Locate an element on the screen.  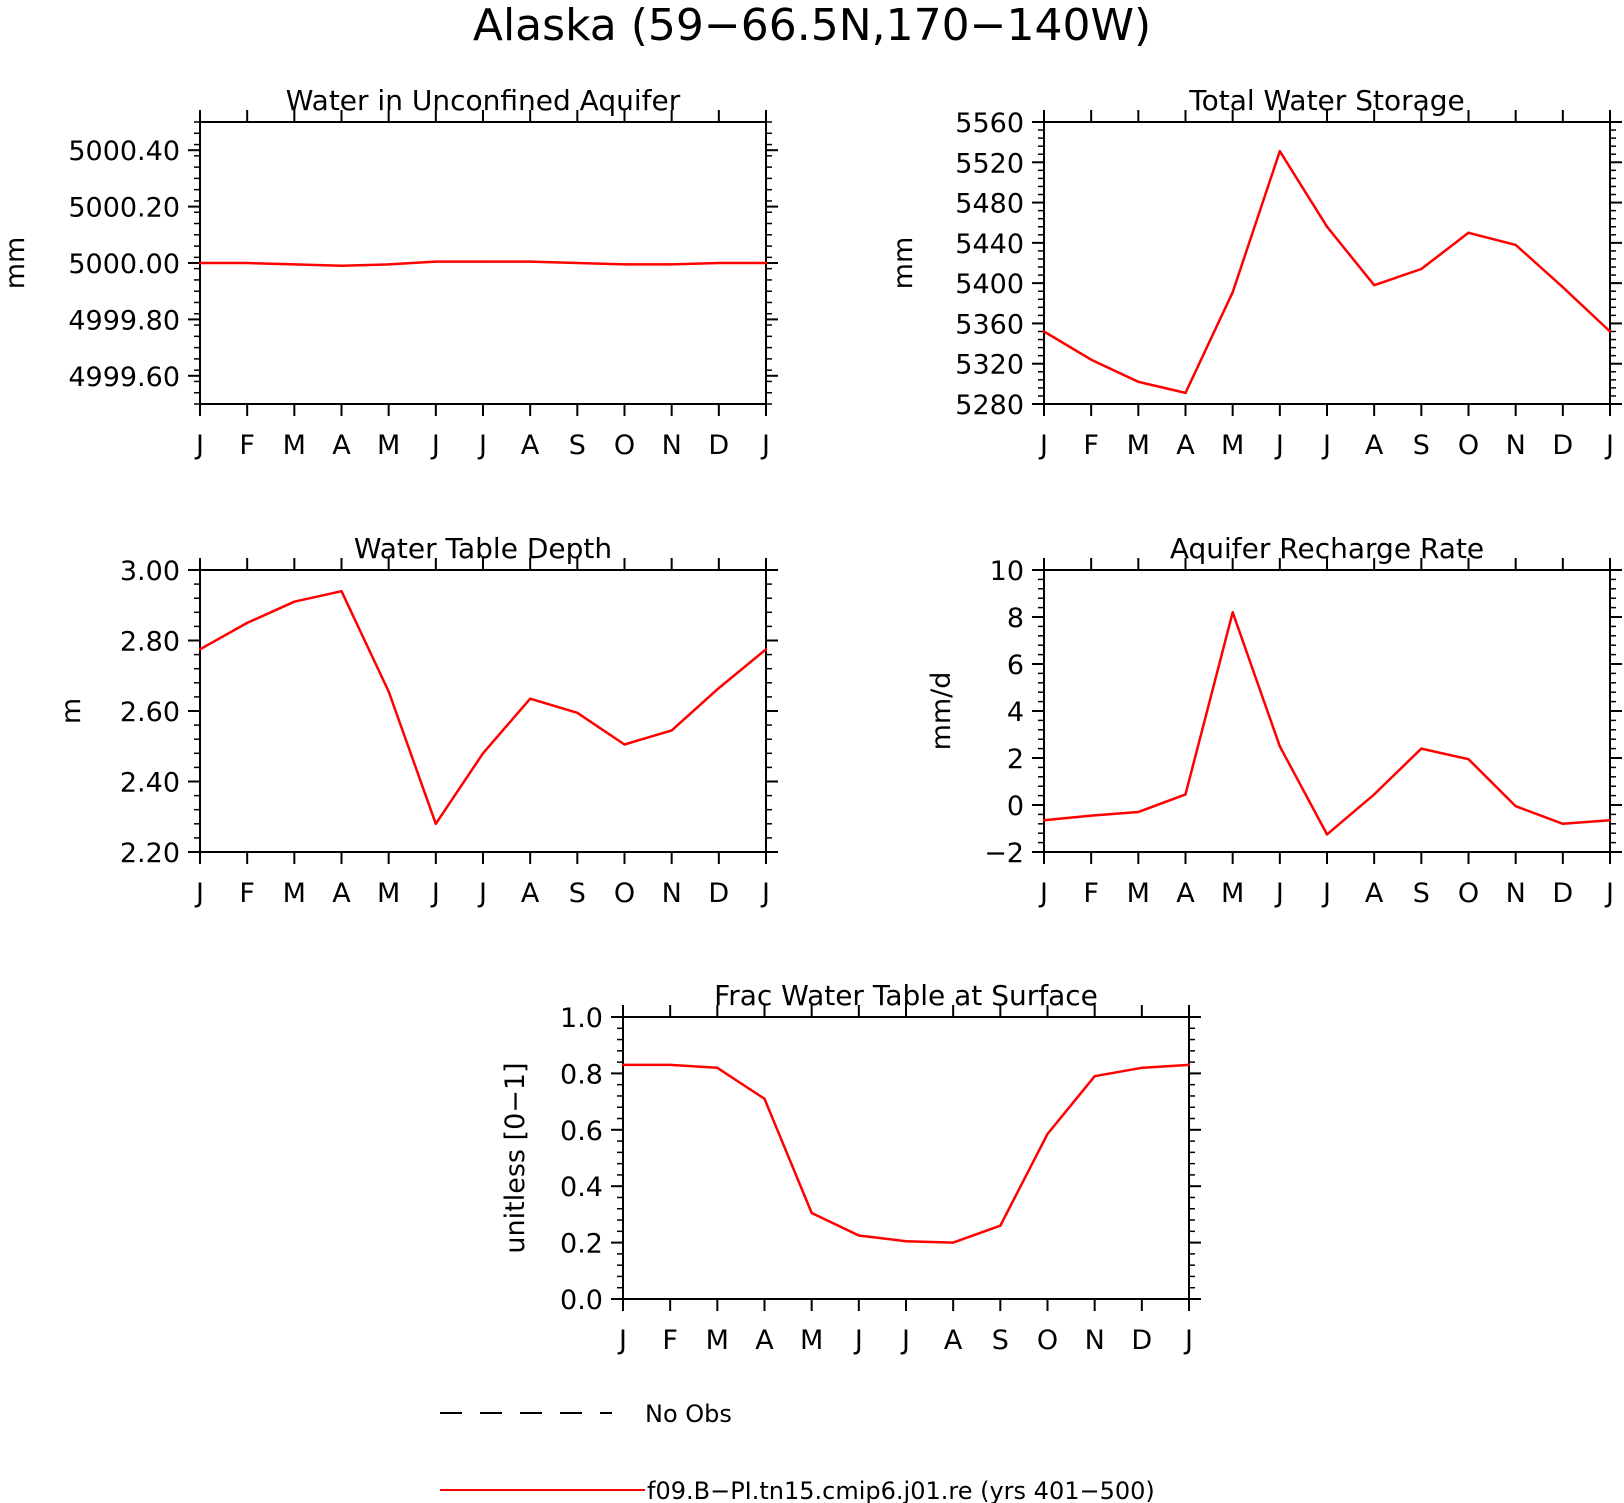
y-tick-label: 6 is located at coordinates (1015, 665).